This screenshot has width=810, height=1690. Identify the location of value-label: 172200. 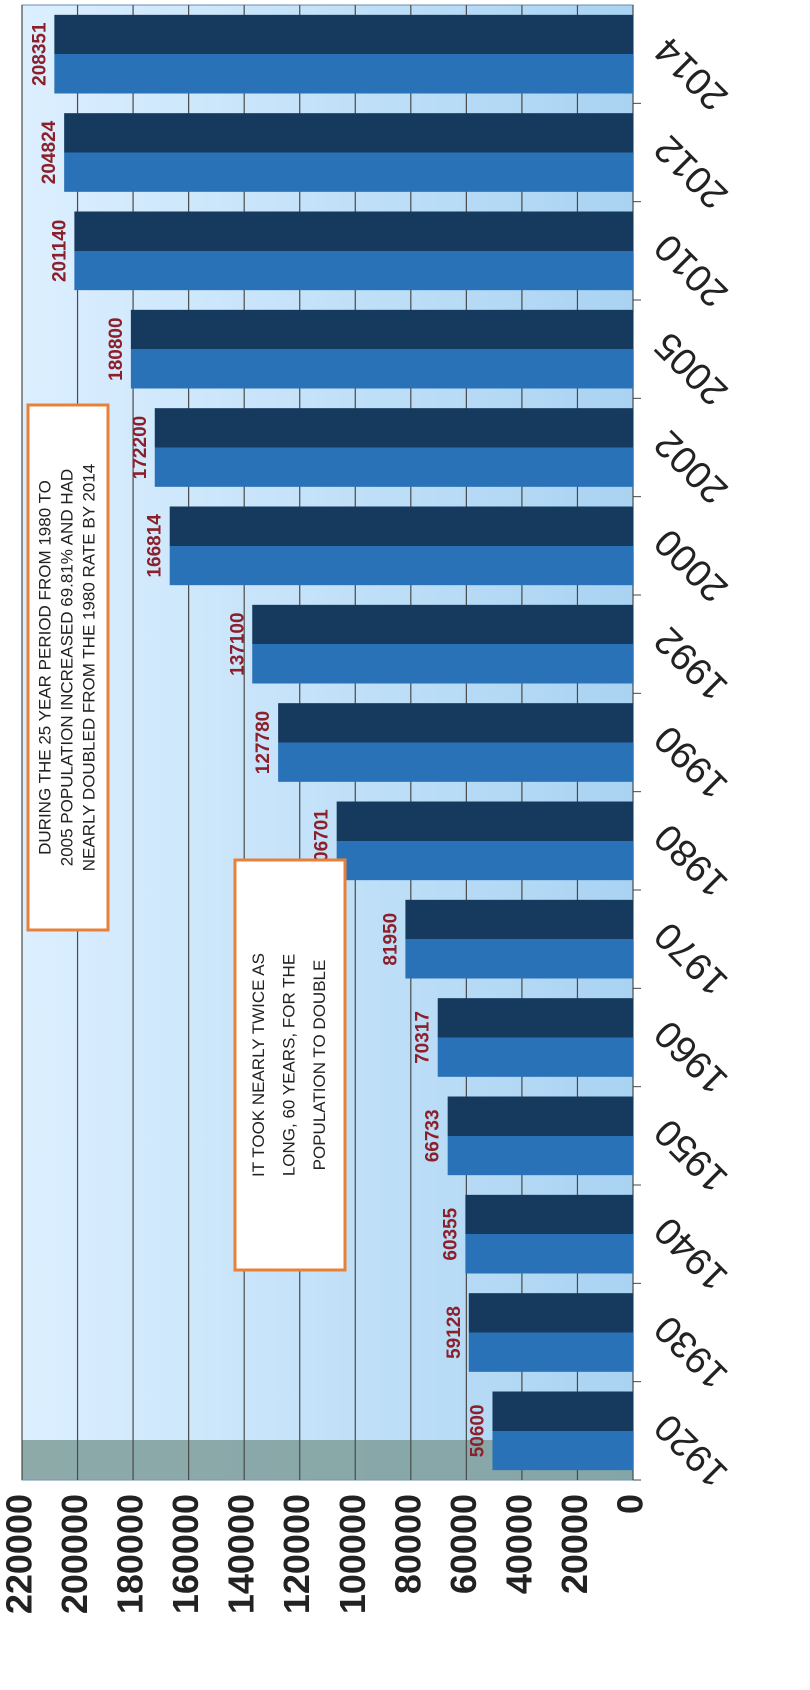
(140, 447).